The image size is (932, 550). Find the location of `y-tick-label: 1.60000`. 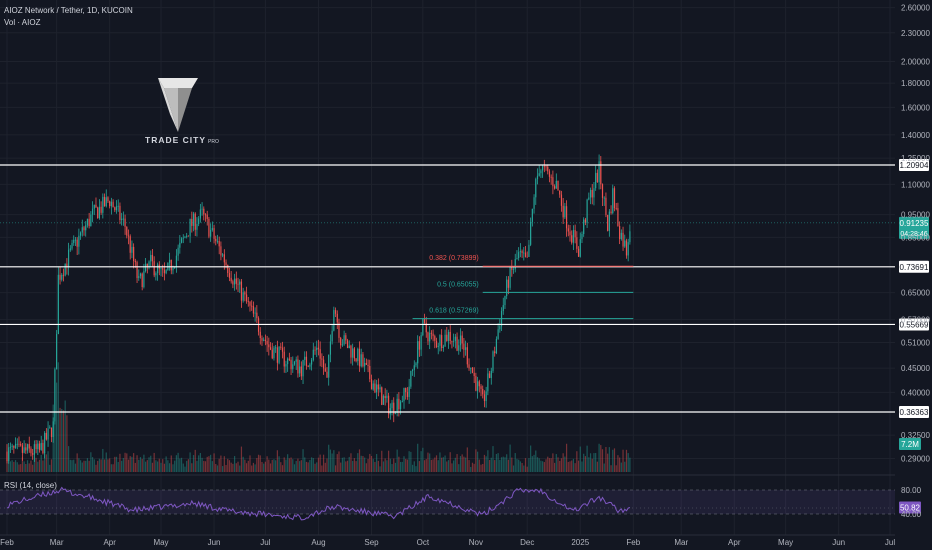

y-tick-label: 1.60000 is located at coordinates (915, 107).